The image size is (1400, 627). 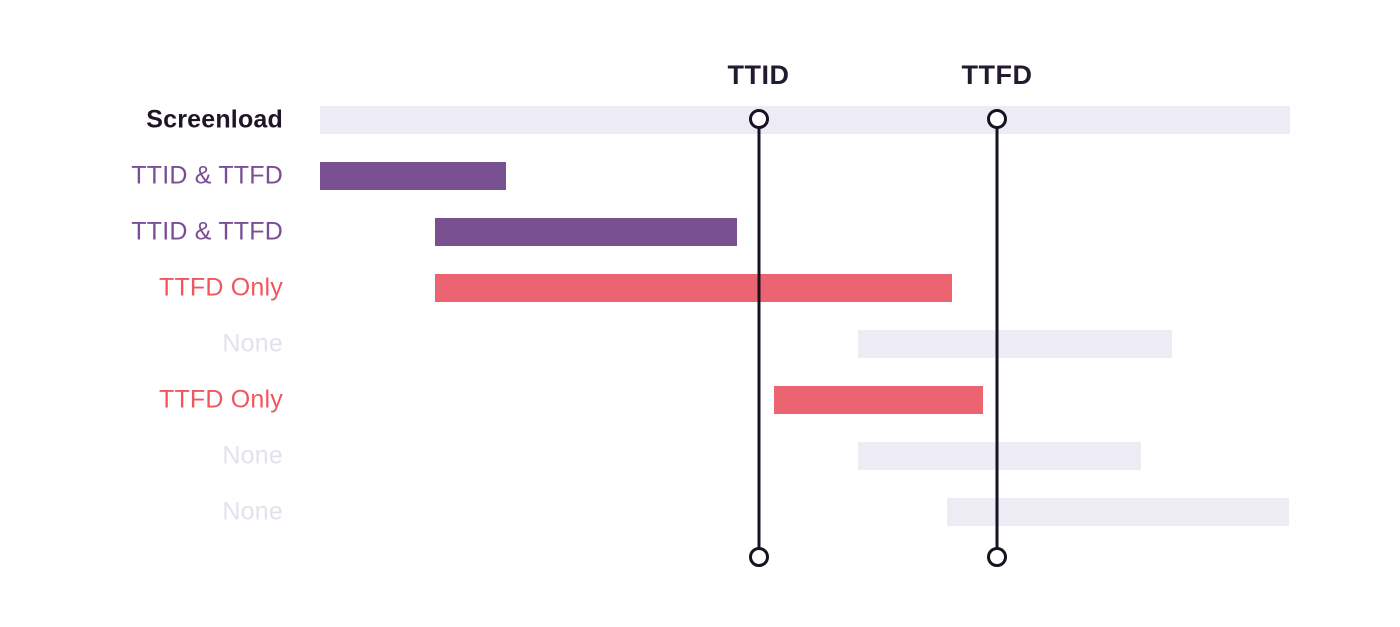 I want to click on ttid-marker-label: TTID, so click(x=758, y=75).